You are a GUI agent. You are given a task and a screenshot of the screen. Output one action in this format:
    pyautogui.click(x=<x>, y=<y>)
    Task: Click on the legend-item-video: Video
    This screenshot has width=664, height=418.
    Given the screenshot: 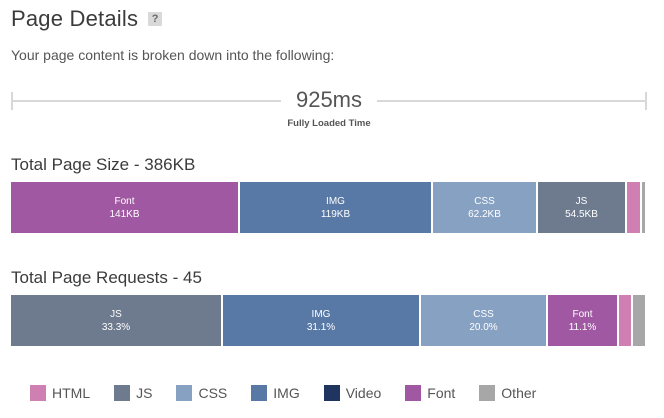 What is the action you would take?
    pyautogui.click(x=352, y=393)
    